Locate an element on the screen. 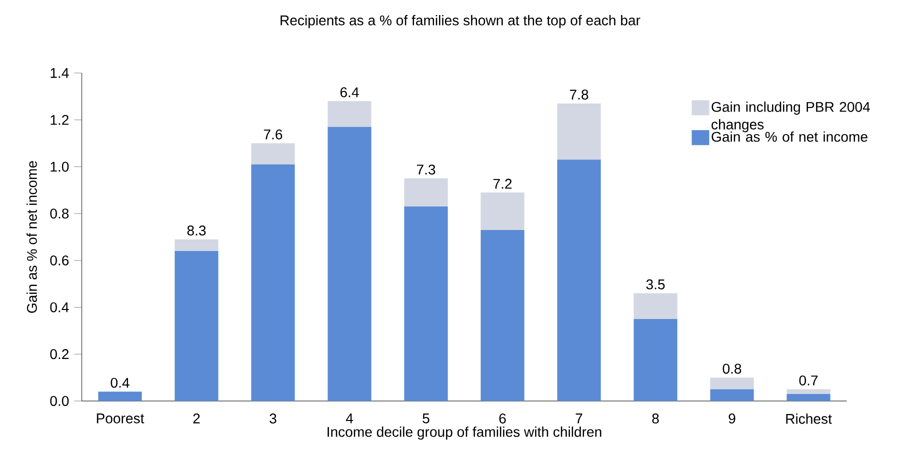  annotation: 7.6 is located at coordinates (273, 134).